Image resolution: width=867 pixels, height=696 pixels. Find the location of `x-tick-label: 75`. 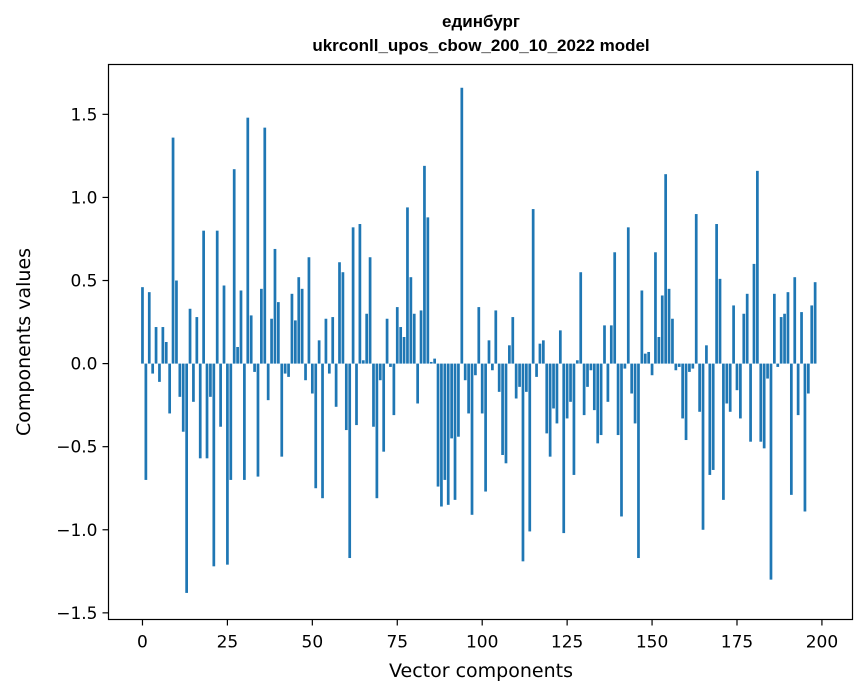

x-tick-label: 75 is located at coordinates (397, 643).